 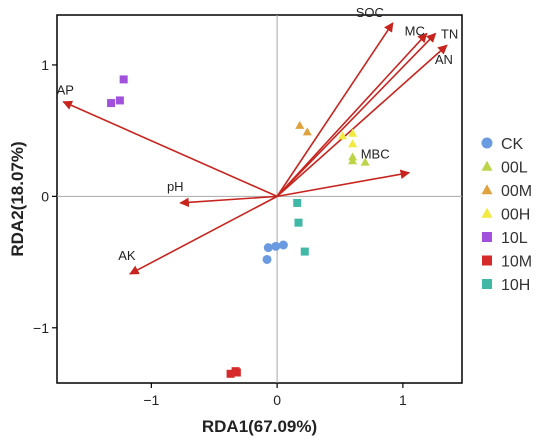 I want to click on vector-arrow-ap, so click(x=170, y=149).